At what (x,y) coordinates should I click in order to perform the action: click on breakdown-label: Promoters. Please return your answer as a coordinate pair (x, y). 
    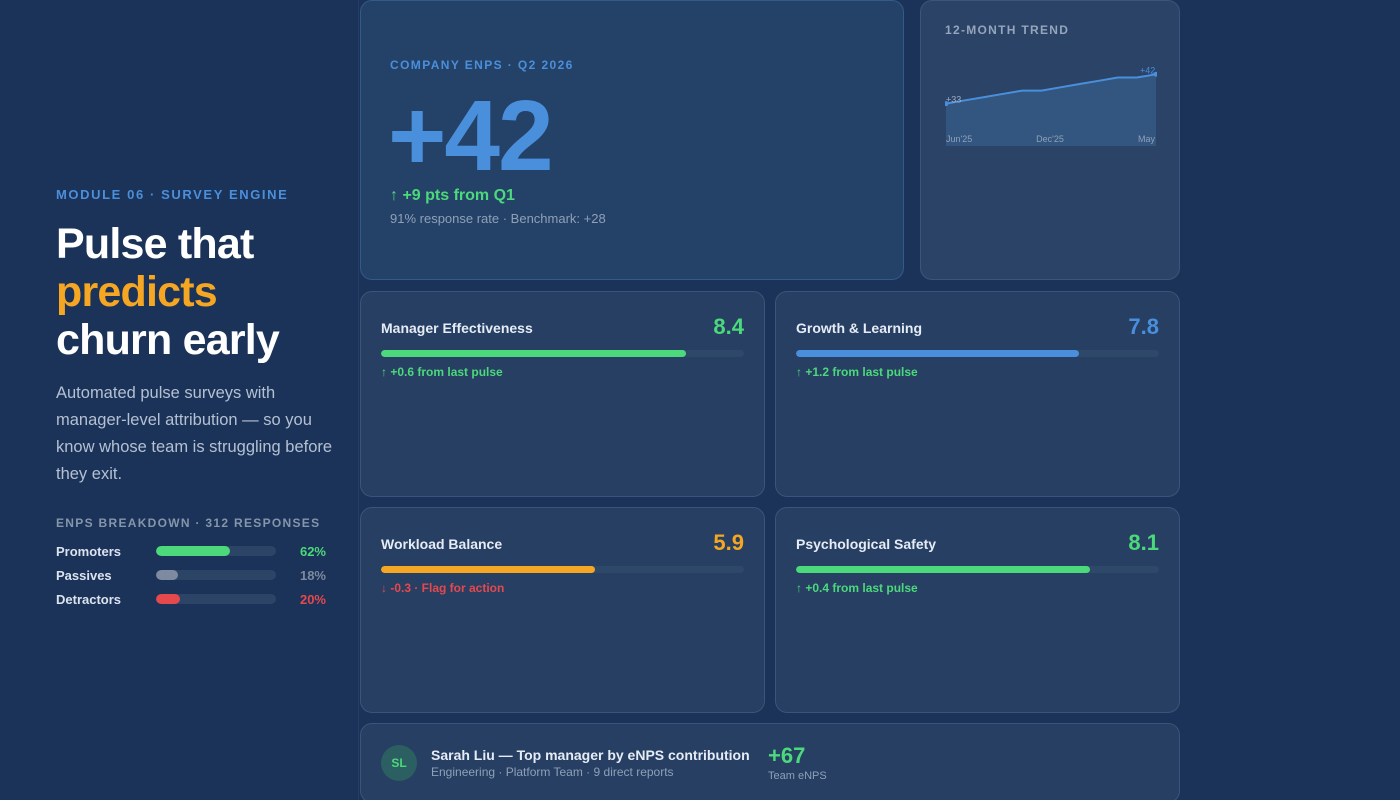
    Looking at the image, I should click on (89, 551).